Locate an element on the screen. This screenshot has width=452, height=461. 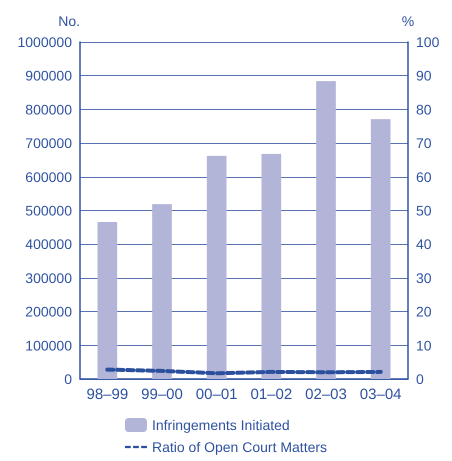
y-tick-label: 800000 is located at coordinates (48, 109).